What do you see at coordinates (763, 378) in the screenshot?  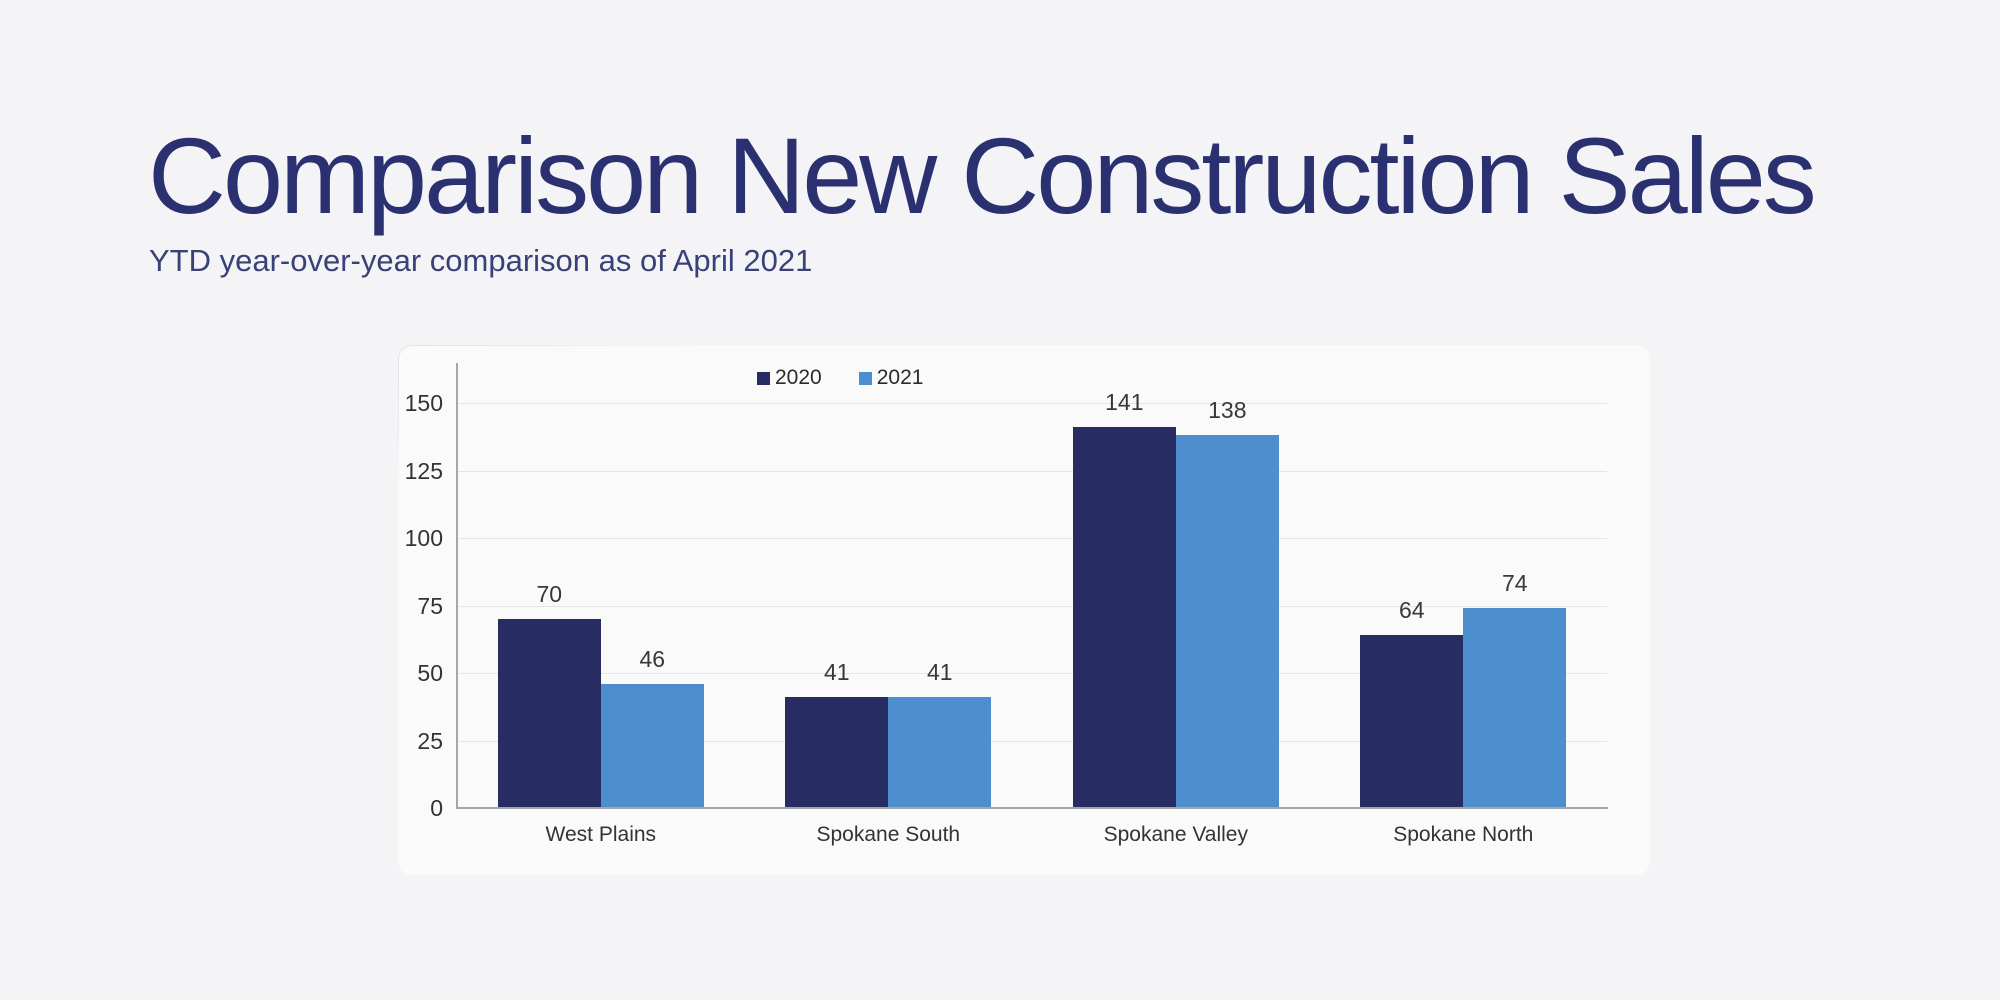 I see `legend-swatch-2020` at bounding box center [763, 378].